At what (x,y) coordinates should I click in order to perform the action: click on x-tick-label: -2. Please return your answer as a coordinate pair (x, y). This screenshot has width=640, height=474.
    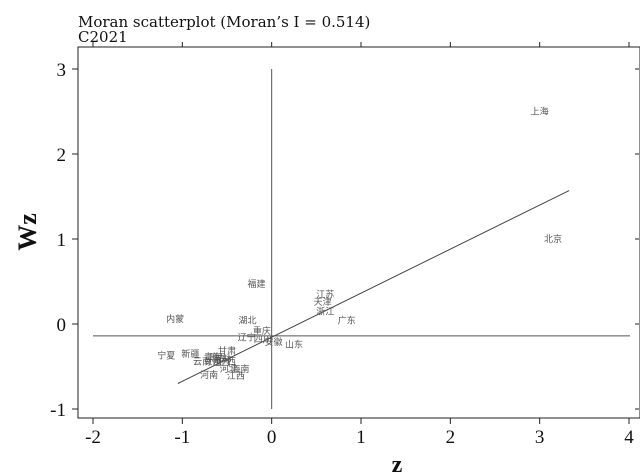
    Looking at the image, I should click on (93, 437).